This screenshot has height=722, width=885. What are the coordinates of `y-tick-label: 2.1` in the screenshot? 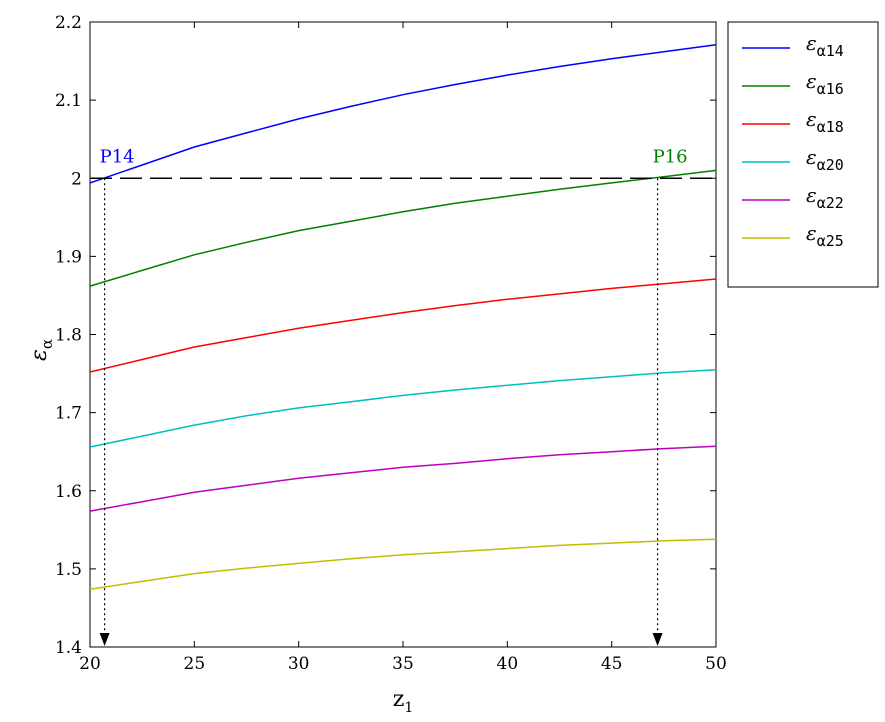 It's located at (68, 101).